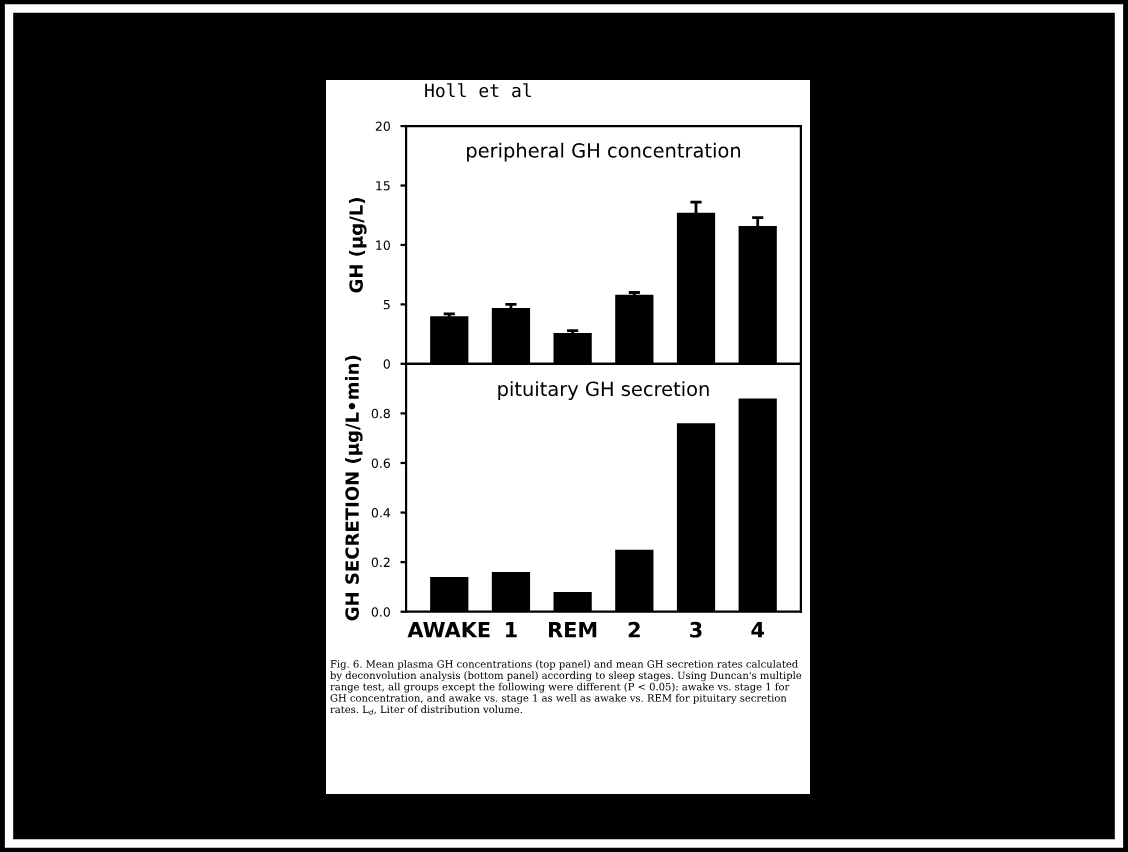 The height and width of the screenshot is (852, 1128). What do you see at coordinates (357, 245) in the screenshot?
I see `y-axis-title: GH (μg/L)` at bounding box center [357, 245].